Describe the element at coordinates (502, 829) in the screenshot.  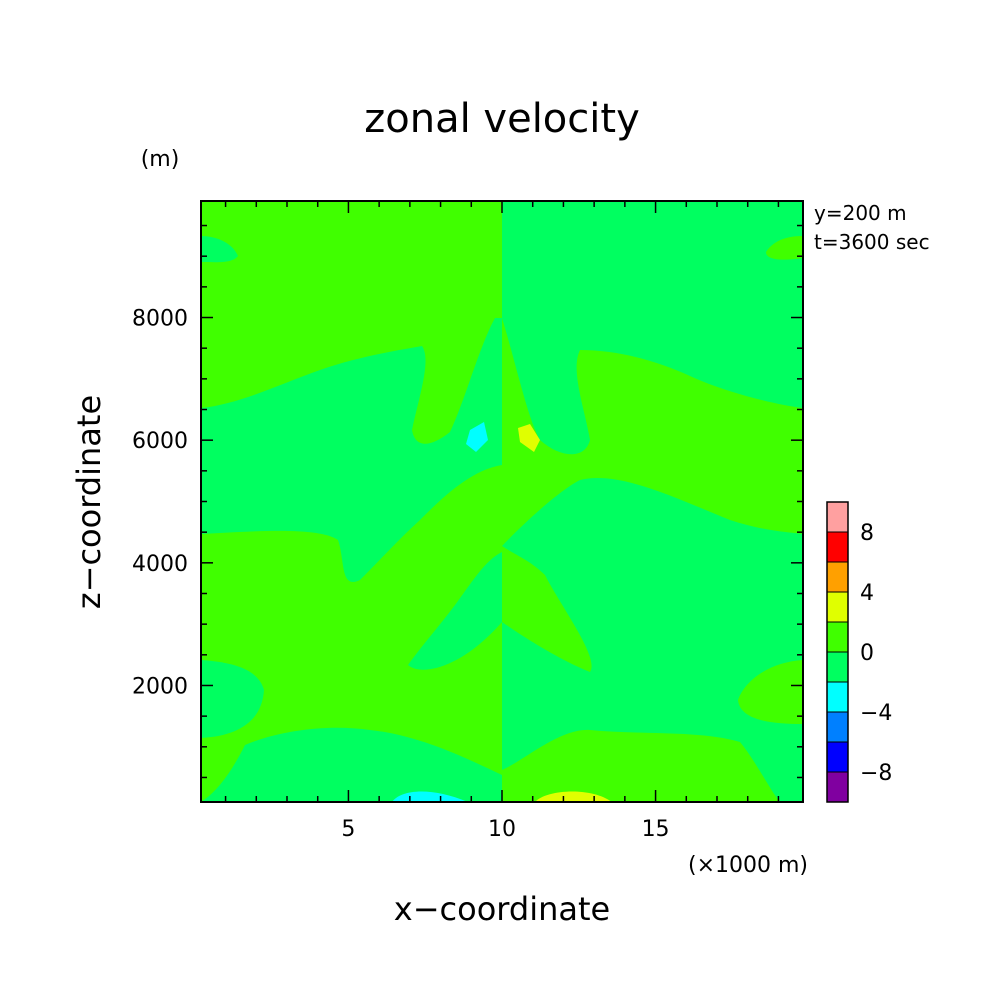
I see `x-tick-label: 10` at that location.